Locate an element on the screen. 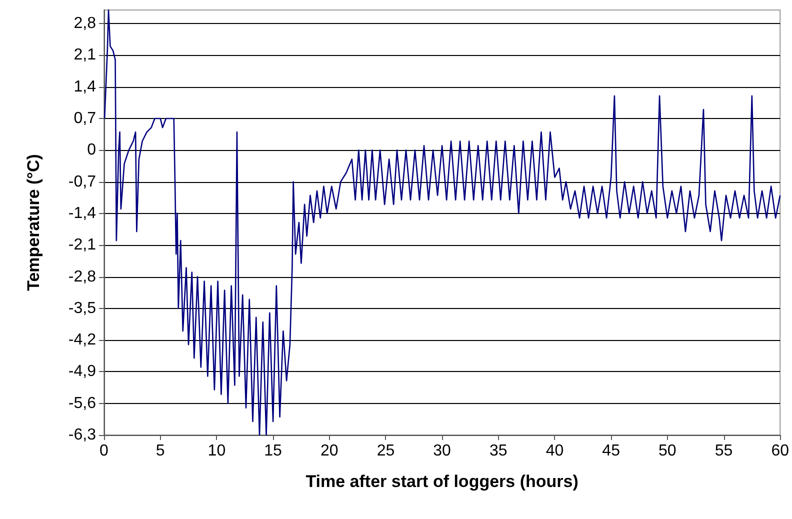 Image resolution: width=792 pixels, height=519 pixels. x-tick-label: 45 is located at coordinates (611, 451).